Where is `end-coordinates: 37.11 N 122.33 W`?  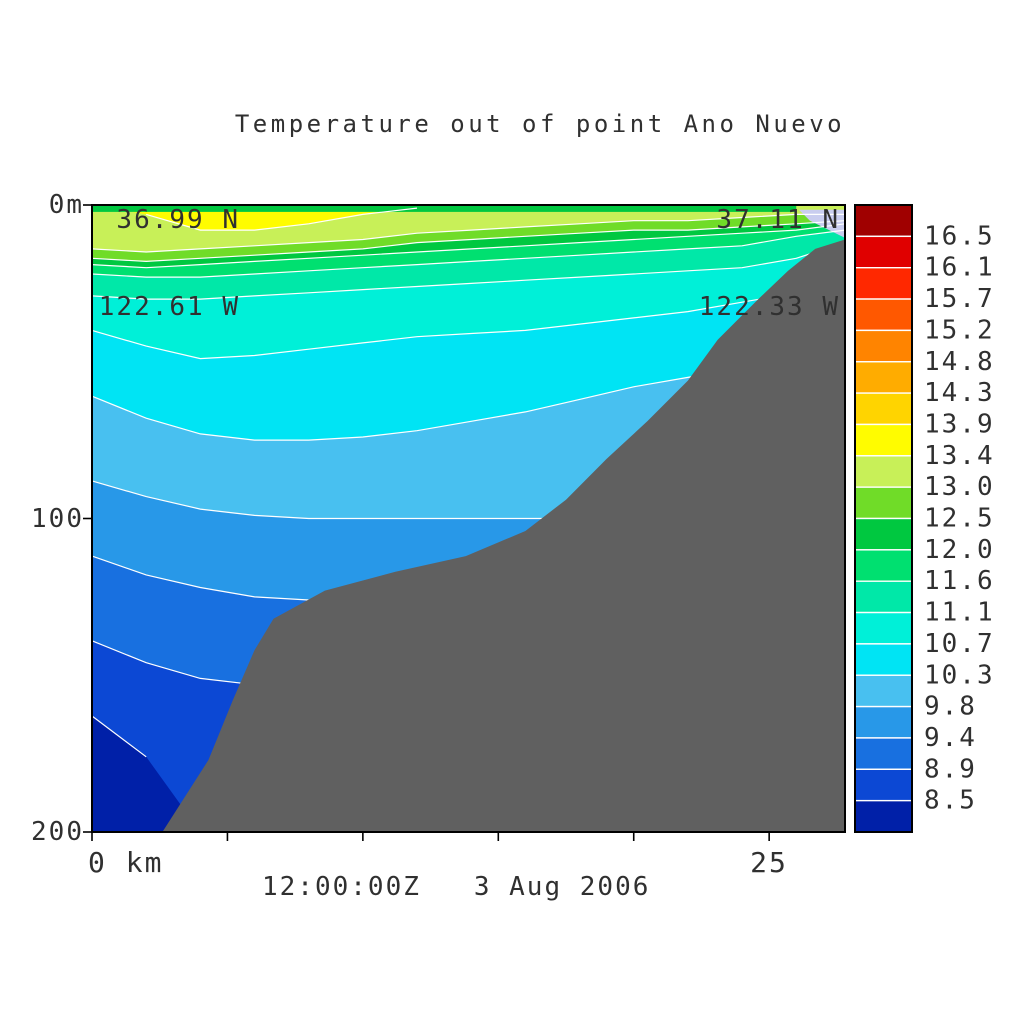
end-coordinates: 37.11 N 122.33 W is located at coordinates (720, 264).